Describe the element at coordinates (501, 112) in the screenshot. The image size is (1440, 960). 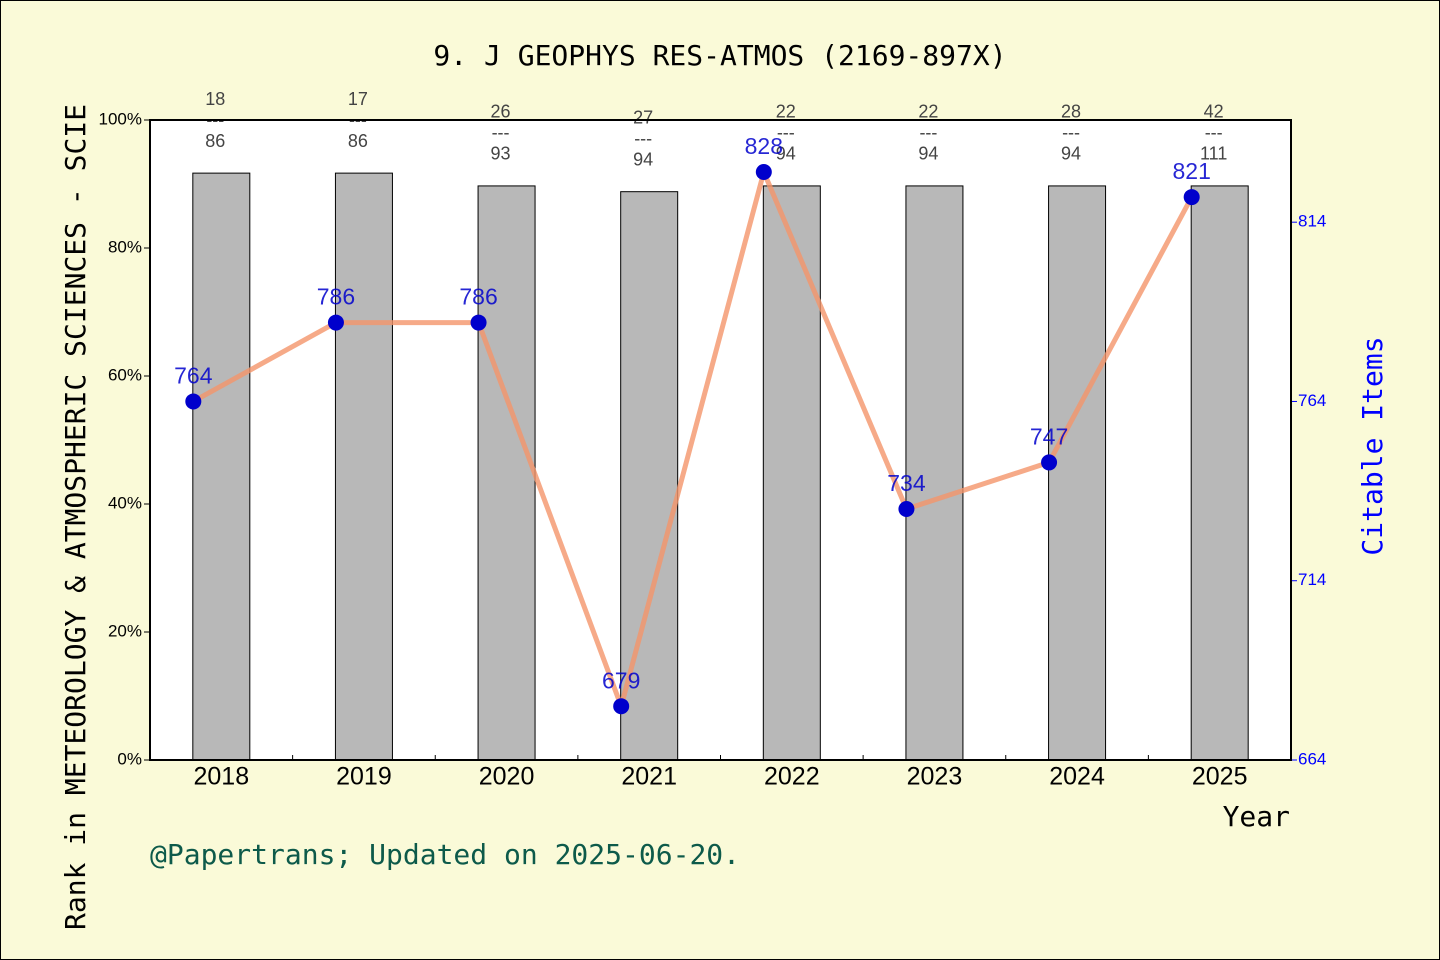
I see `bar-rank-label: 26` at that location.